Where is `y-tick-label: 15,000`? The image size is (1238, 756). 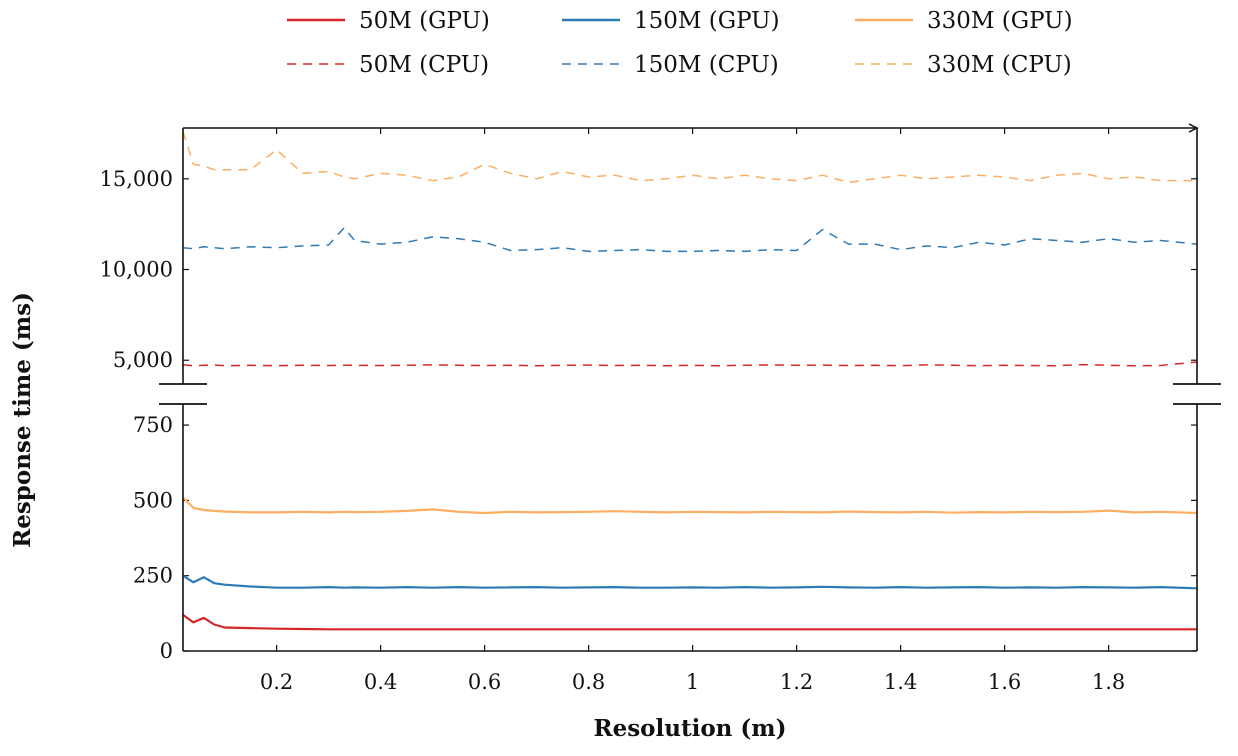
y-tick-label: 15,000 is located at coordinates (136, 179).